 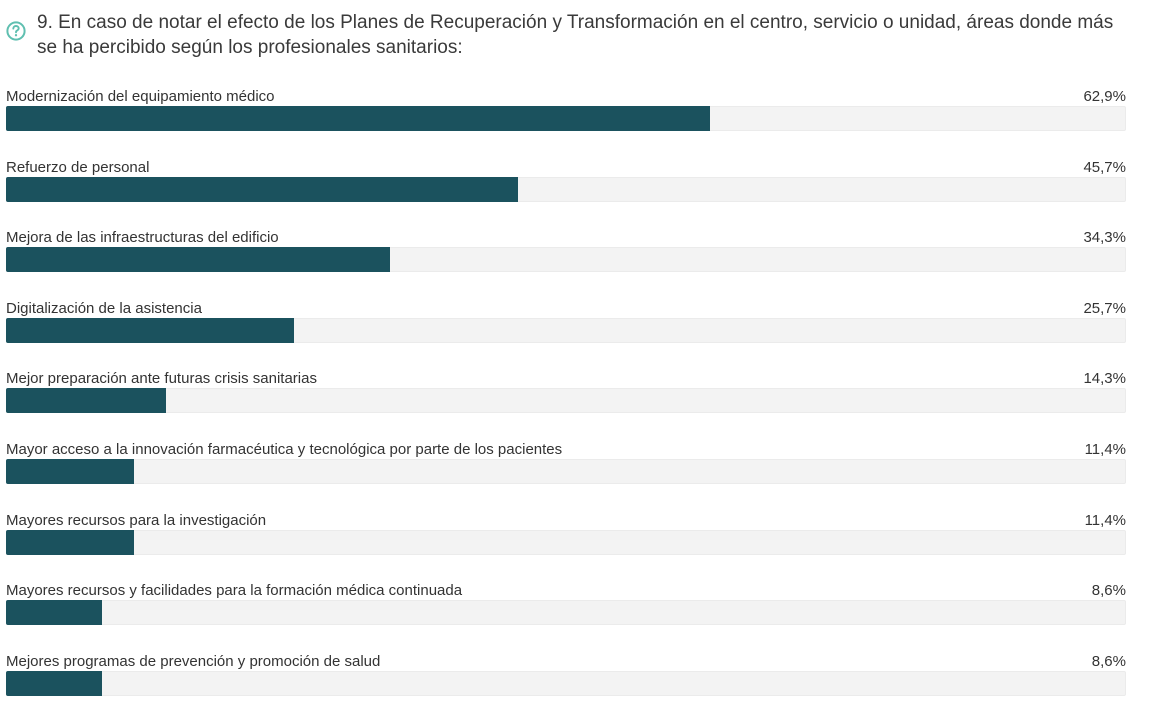 I want to click on bar-category-label: Digitalización de la asistencia, so click(x=104, y=308).